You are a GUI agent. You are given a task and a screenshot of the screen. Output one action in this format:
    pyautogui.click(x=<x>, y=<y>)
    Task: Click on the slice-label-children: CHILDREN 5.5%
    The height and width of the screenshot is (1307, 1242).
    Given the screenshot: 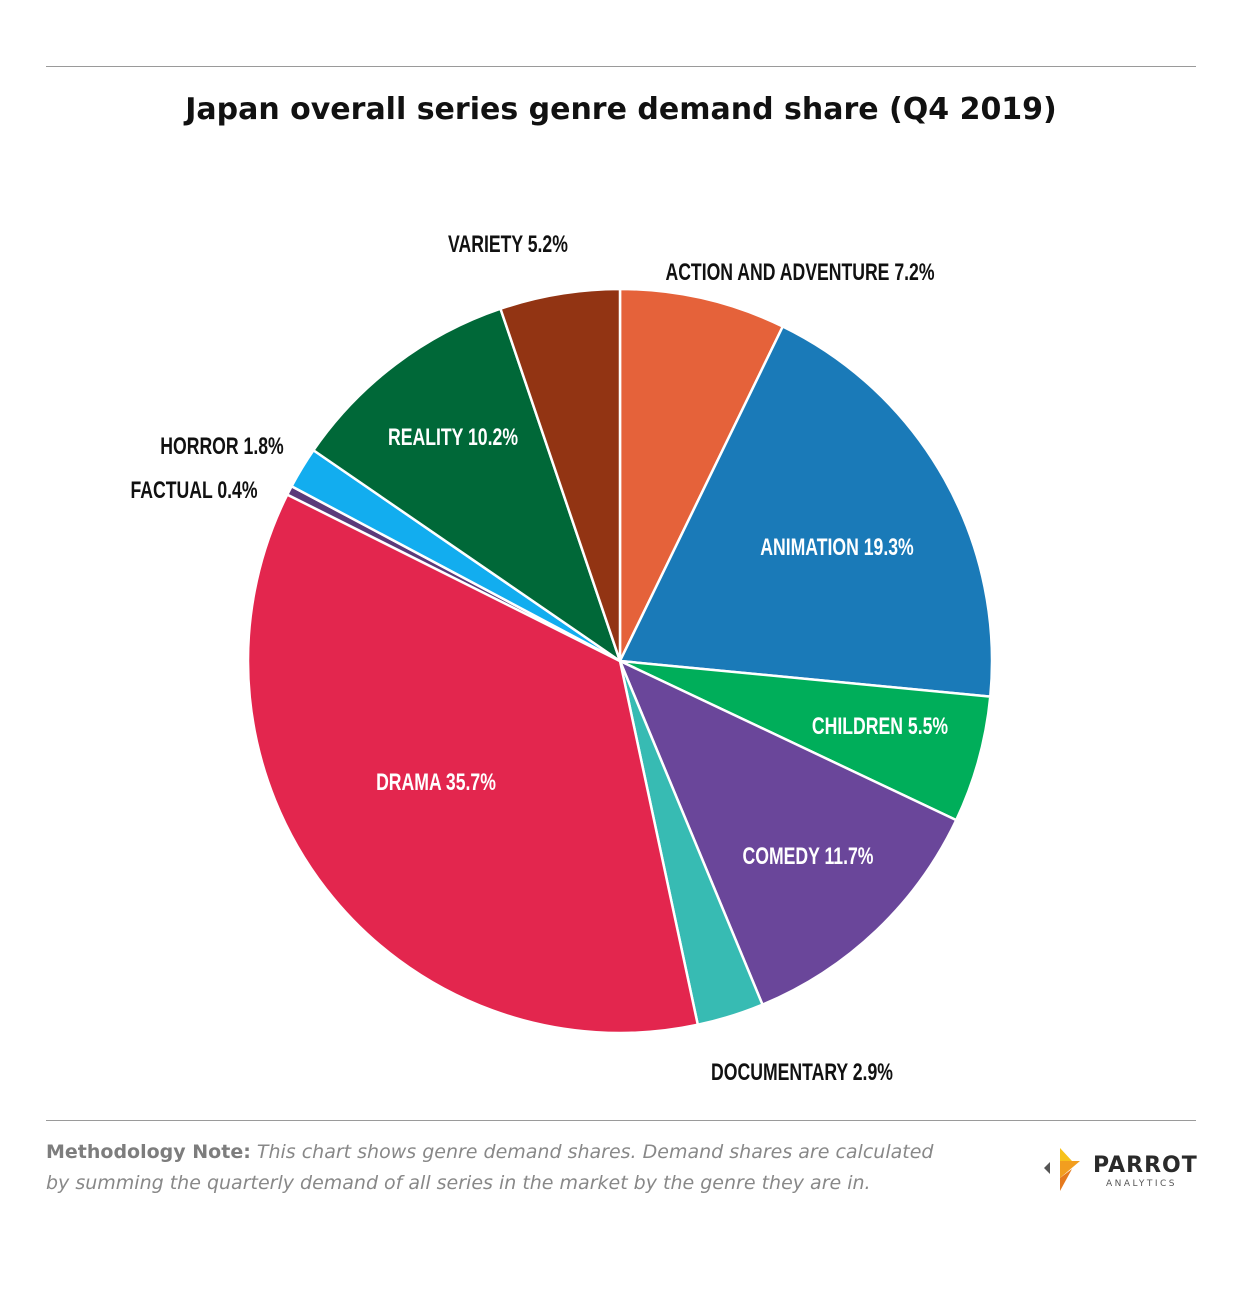 What is the action you would take?
    pyautogui.click(x=880, y=727)
    